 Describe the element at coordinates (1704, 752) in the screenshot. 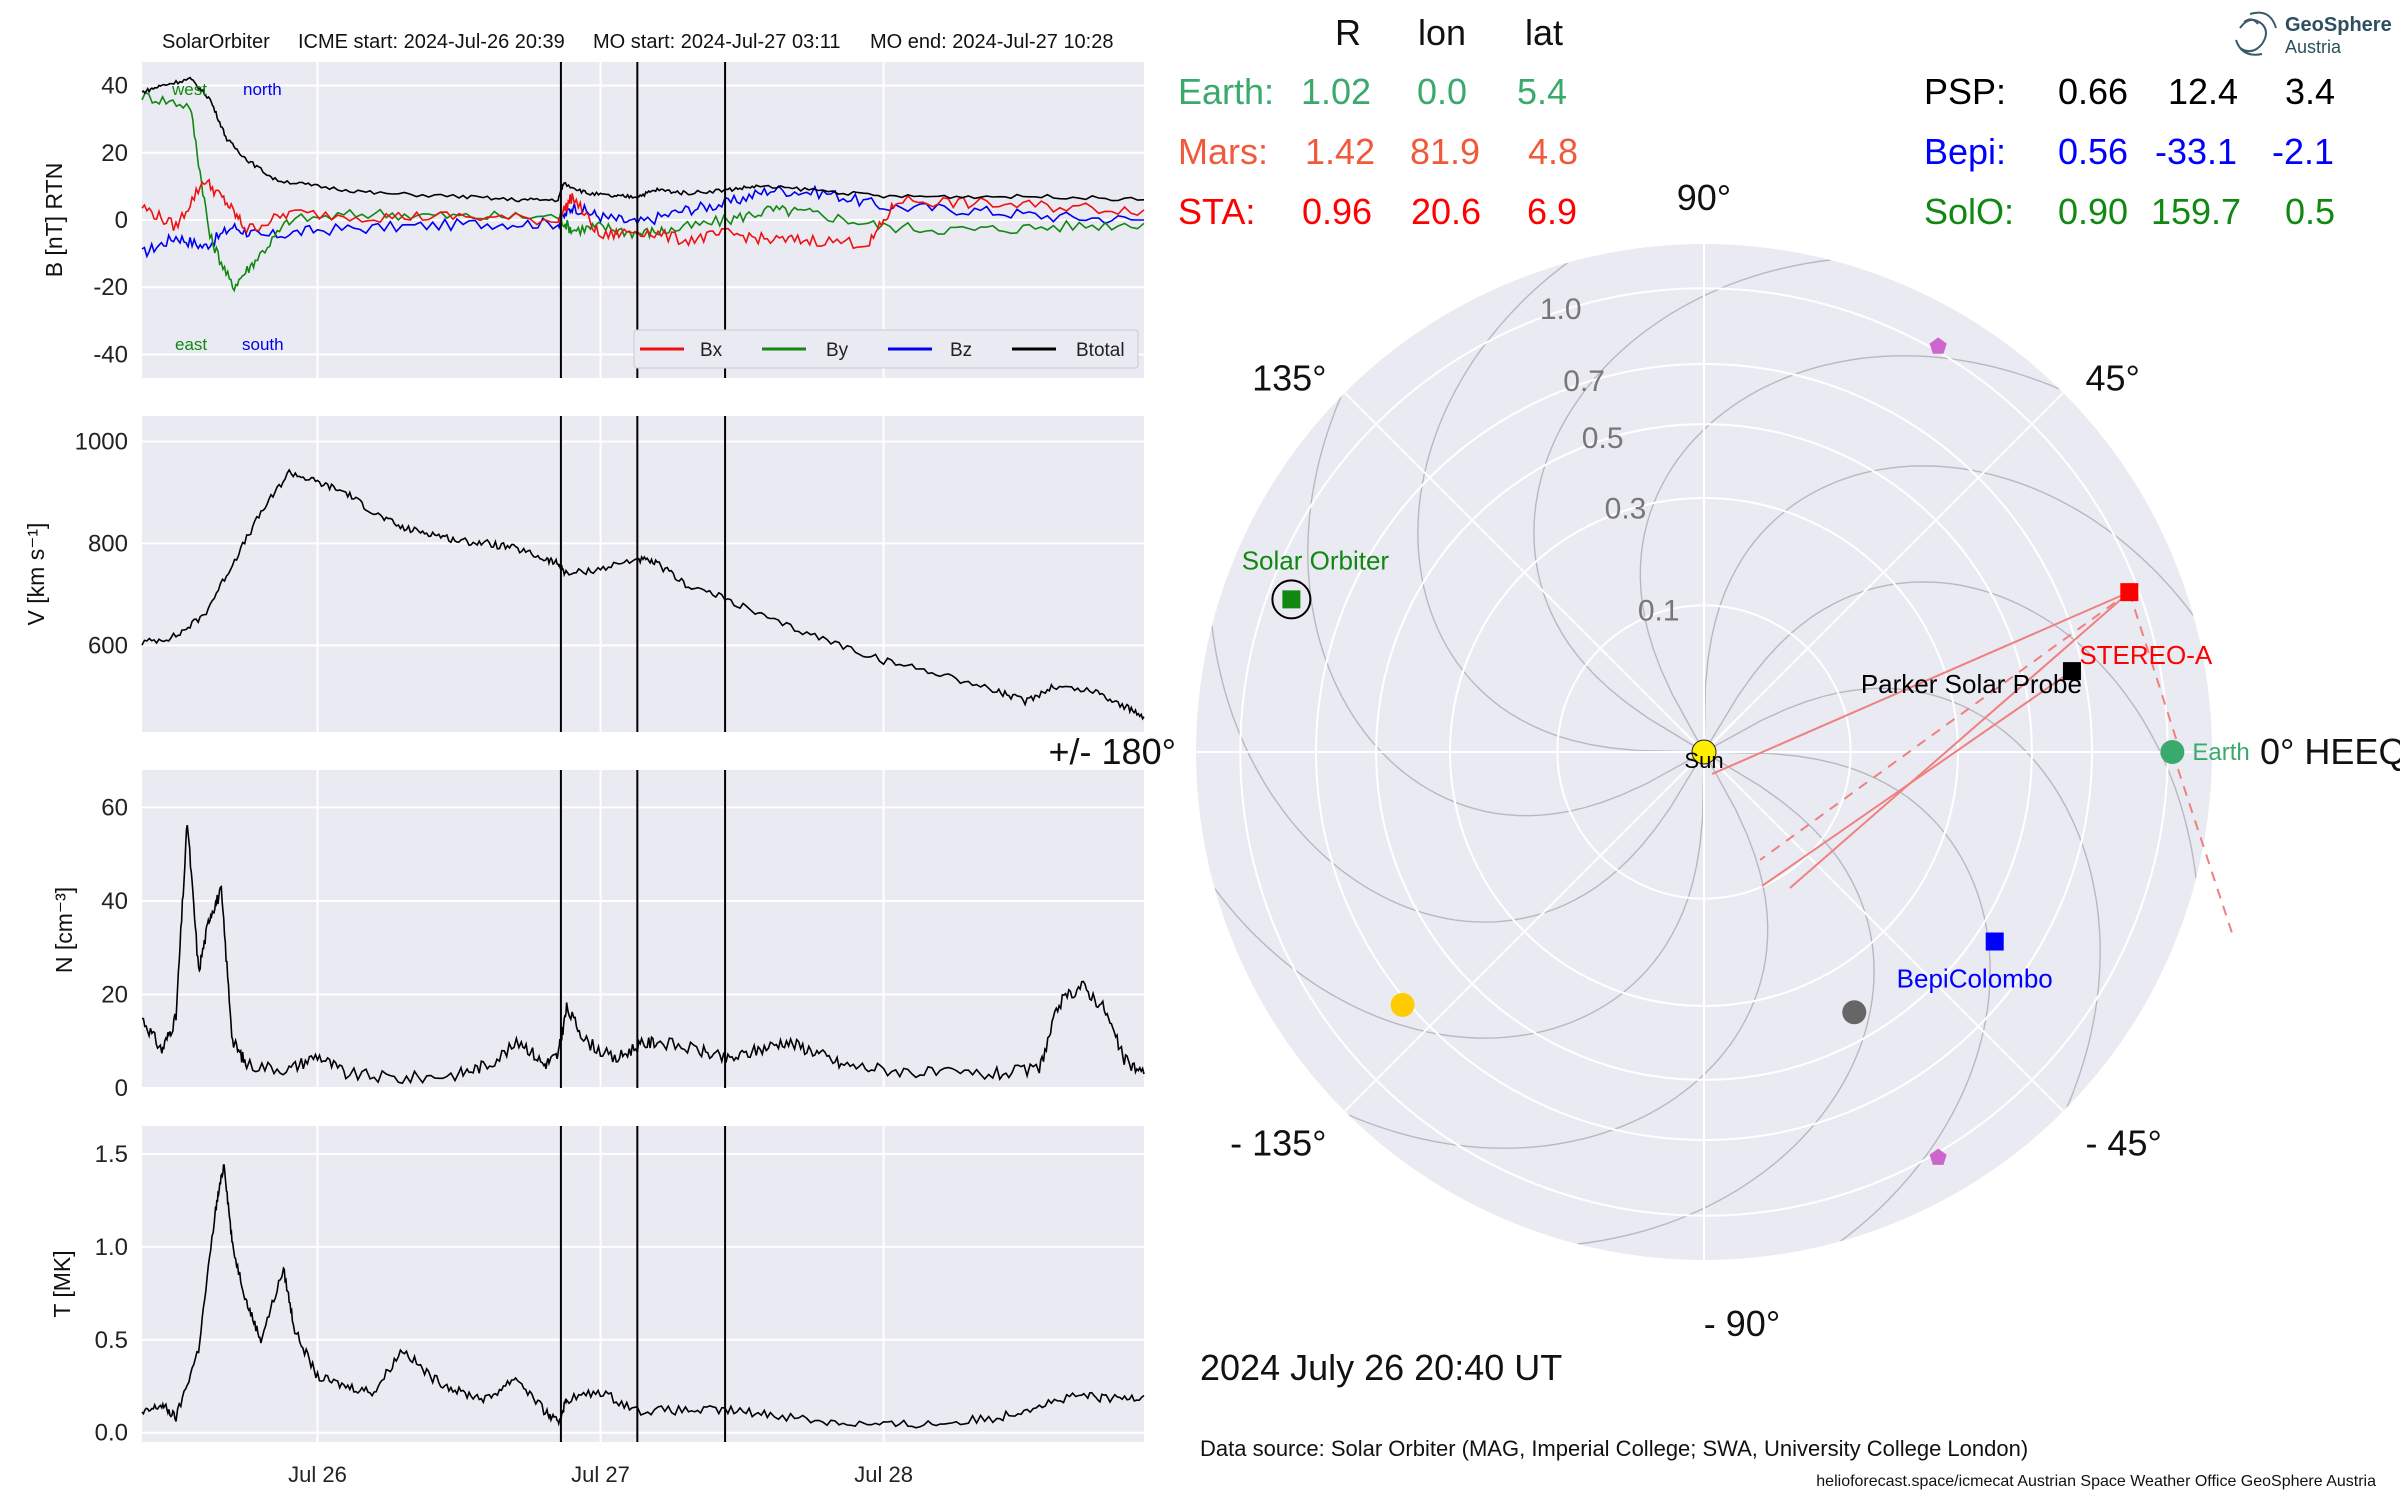

I see `sun-marker` at that location.